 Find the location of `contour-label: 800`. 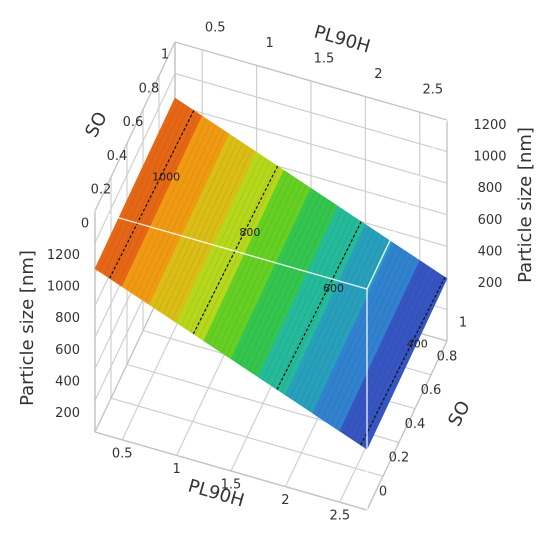

contour-label: 800 is located at coordinates (249, 232).